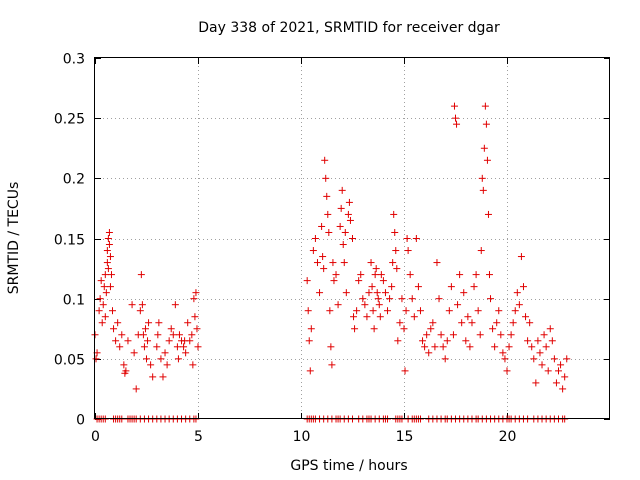 This screenshot has height=480, width=640. I want to click on y-tick-labels: 0 0.05 0.1 0.15 0.2 0.25 0.3, so click(69, 240).